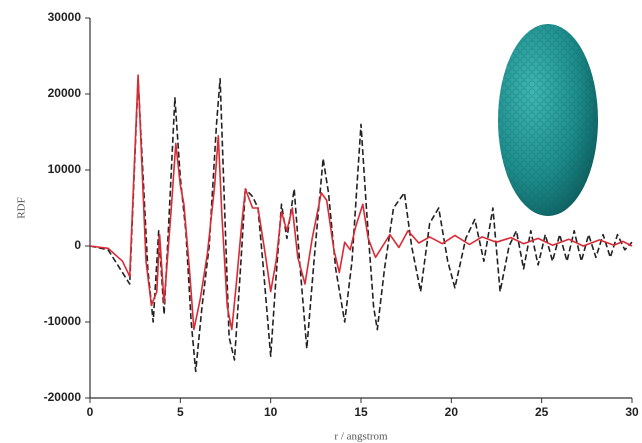 The image size is (642, 443). What do you see at coordinates (65, 17) in the screenshot?
I see `y-tick-label: 30000` at bounding box center [65, 17].